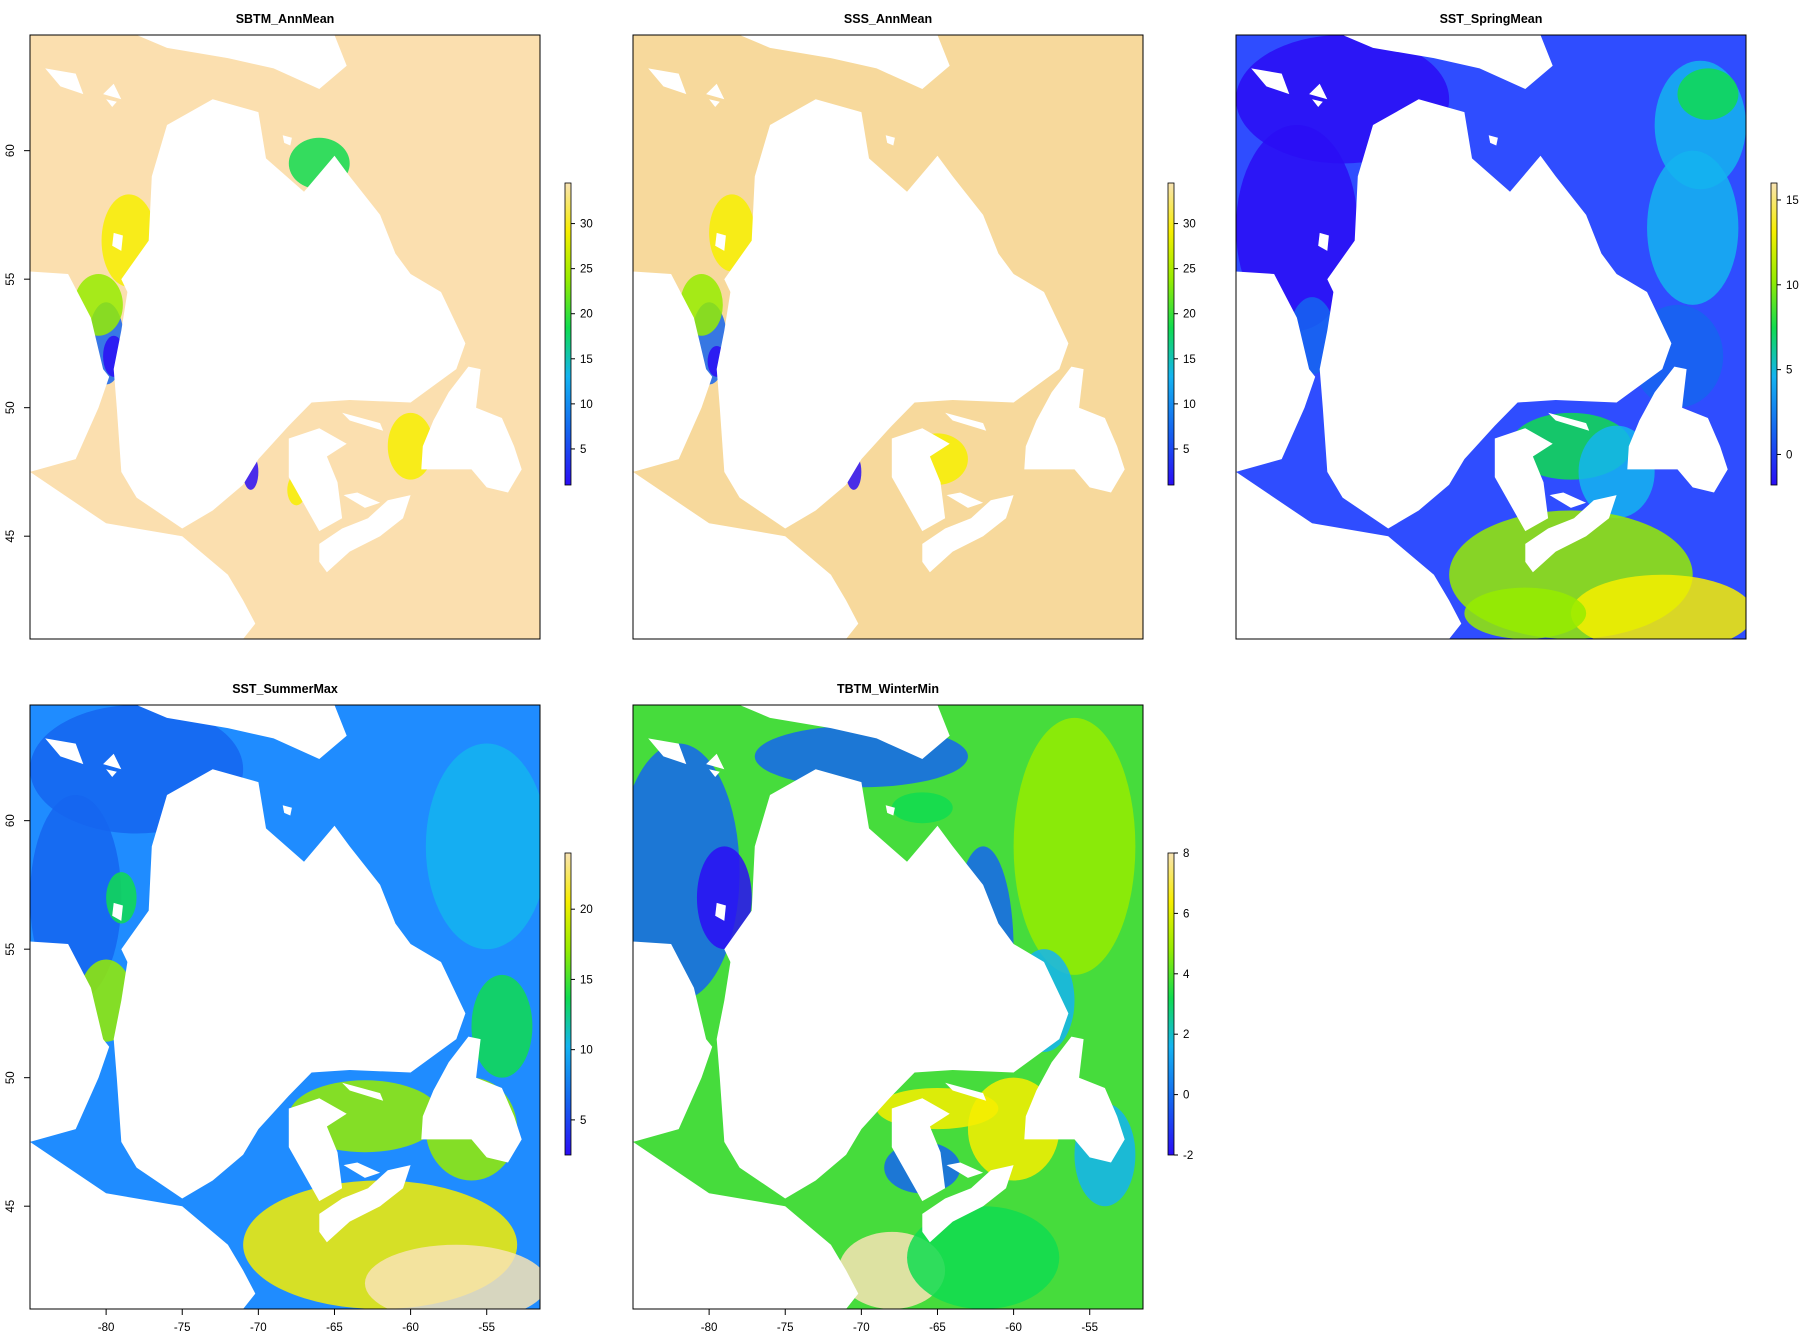 The height and width of the screenshot is (1336, 1800). Describe the element at coordinates (1186, 854) in the screenshot. I see `colorbar-tick-label: 8` at that location.